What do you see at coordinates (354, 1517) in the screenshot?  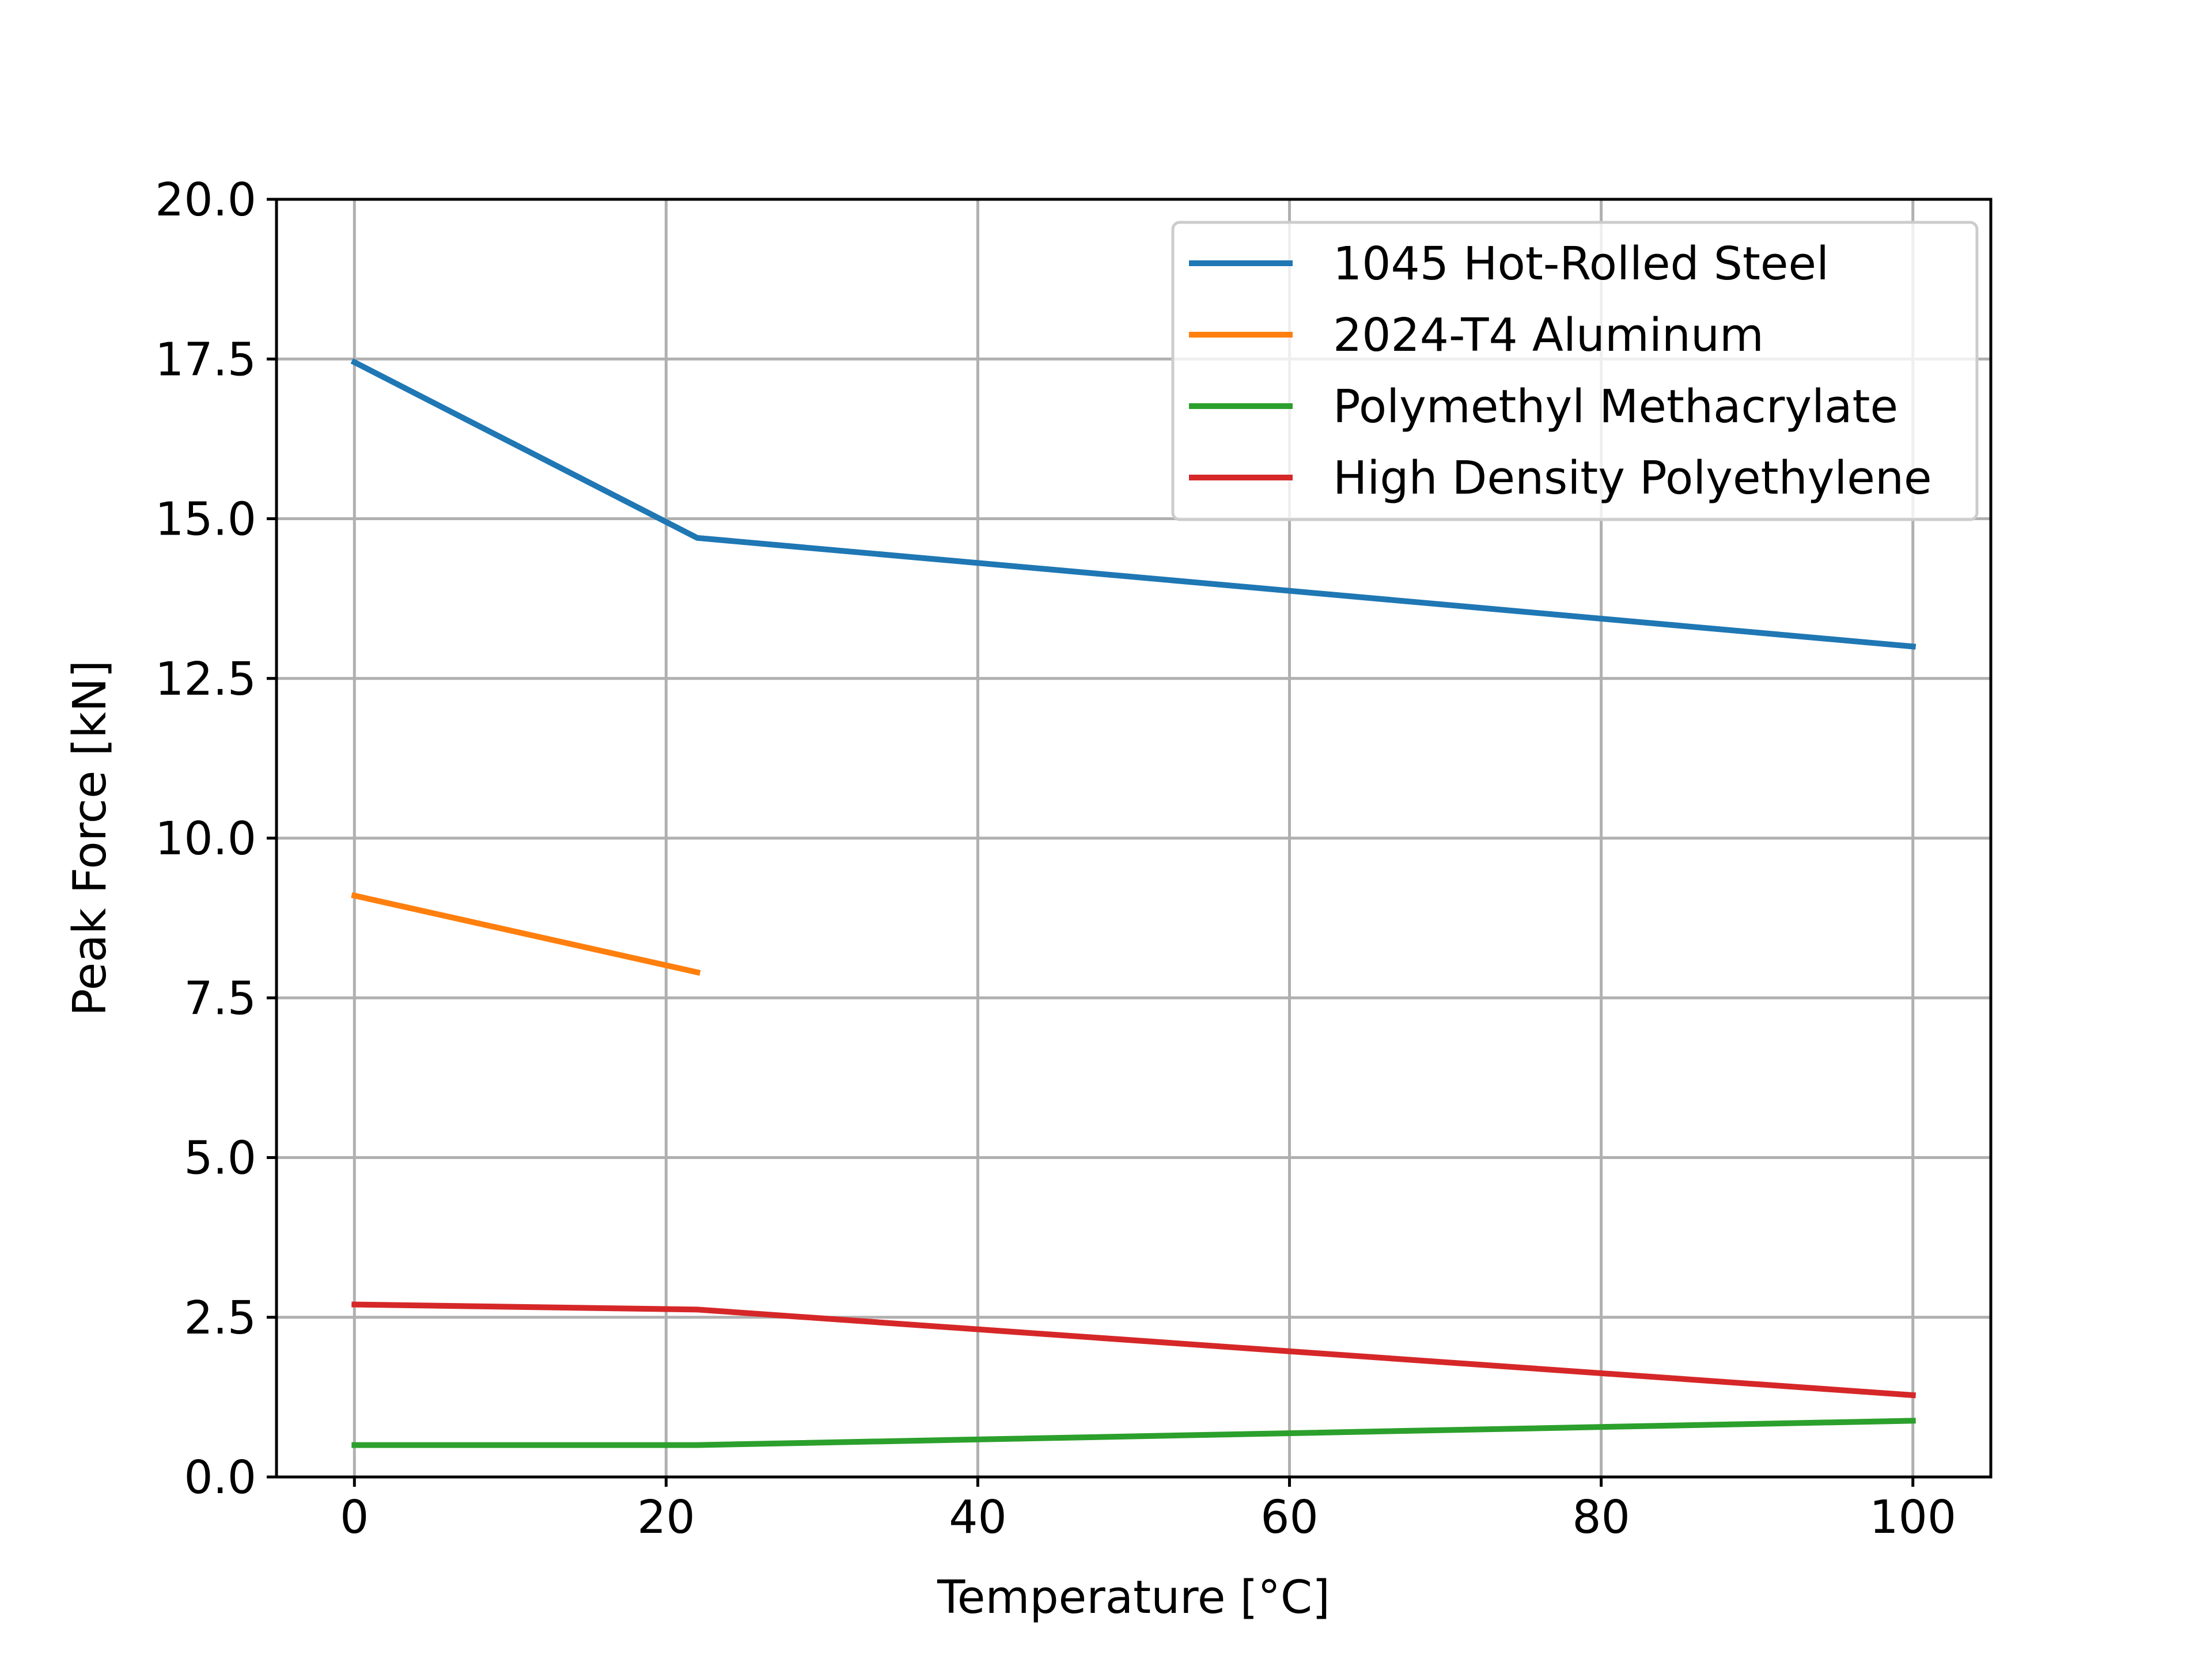 I see `x-tick-label: 0` at bounding box center [354, 1517].